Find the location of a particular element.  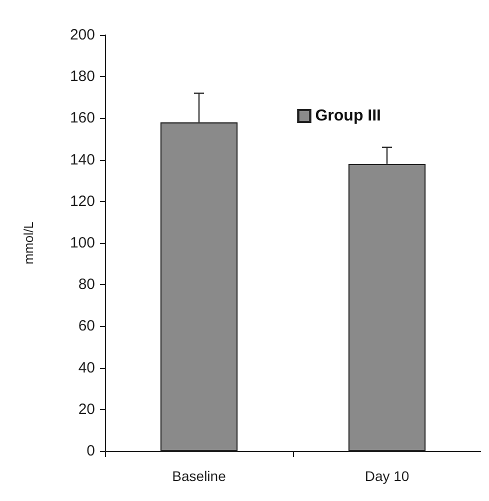

legend-label: Group III is located at coordinates (348, 116).